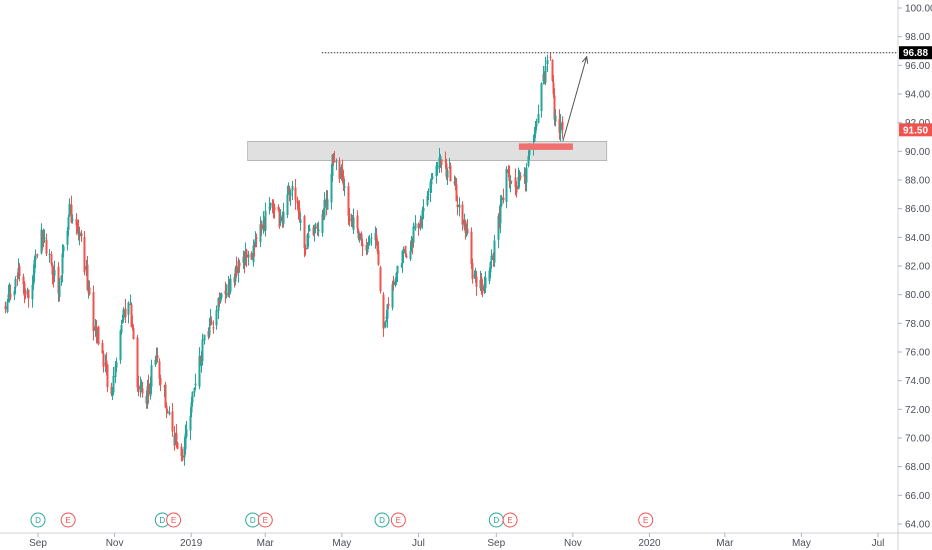 The height and width of the screenshot is (550, 932). Describe the element at coordinates (162, 520) in the screenshot. I see `dividend-marker-label: D` at that location.